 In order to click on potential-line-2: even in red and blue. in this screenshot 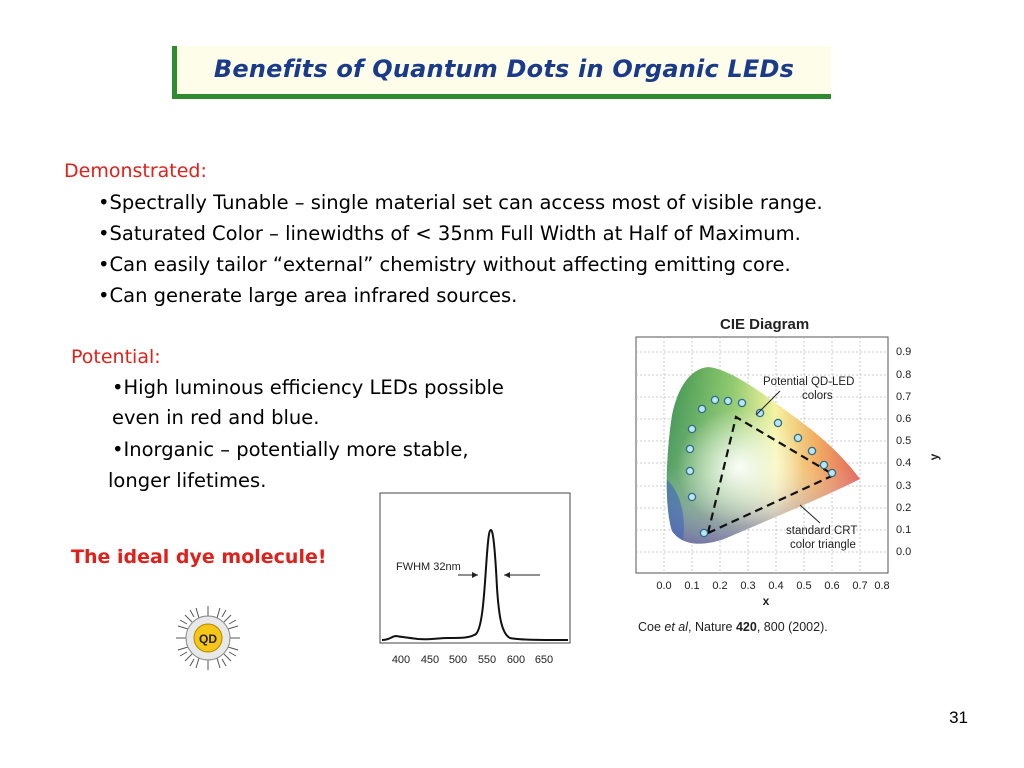, I will do `click(216, 417)`.